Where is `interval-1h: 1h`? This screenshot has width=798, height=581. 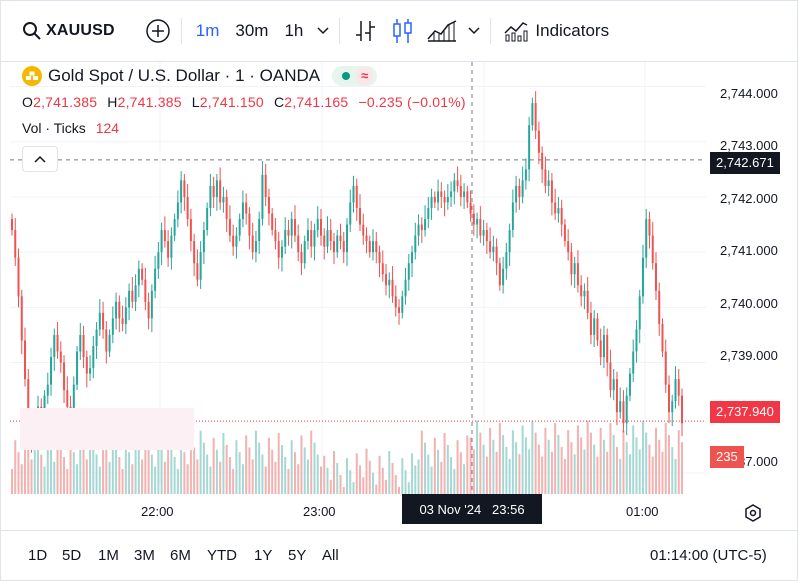
interval-1h: 1h is located at coordinates (294, 30).